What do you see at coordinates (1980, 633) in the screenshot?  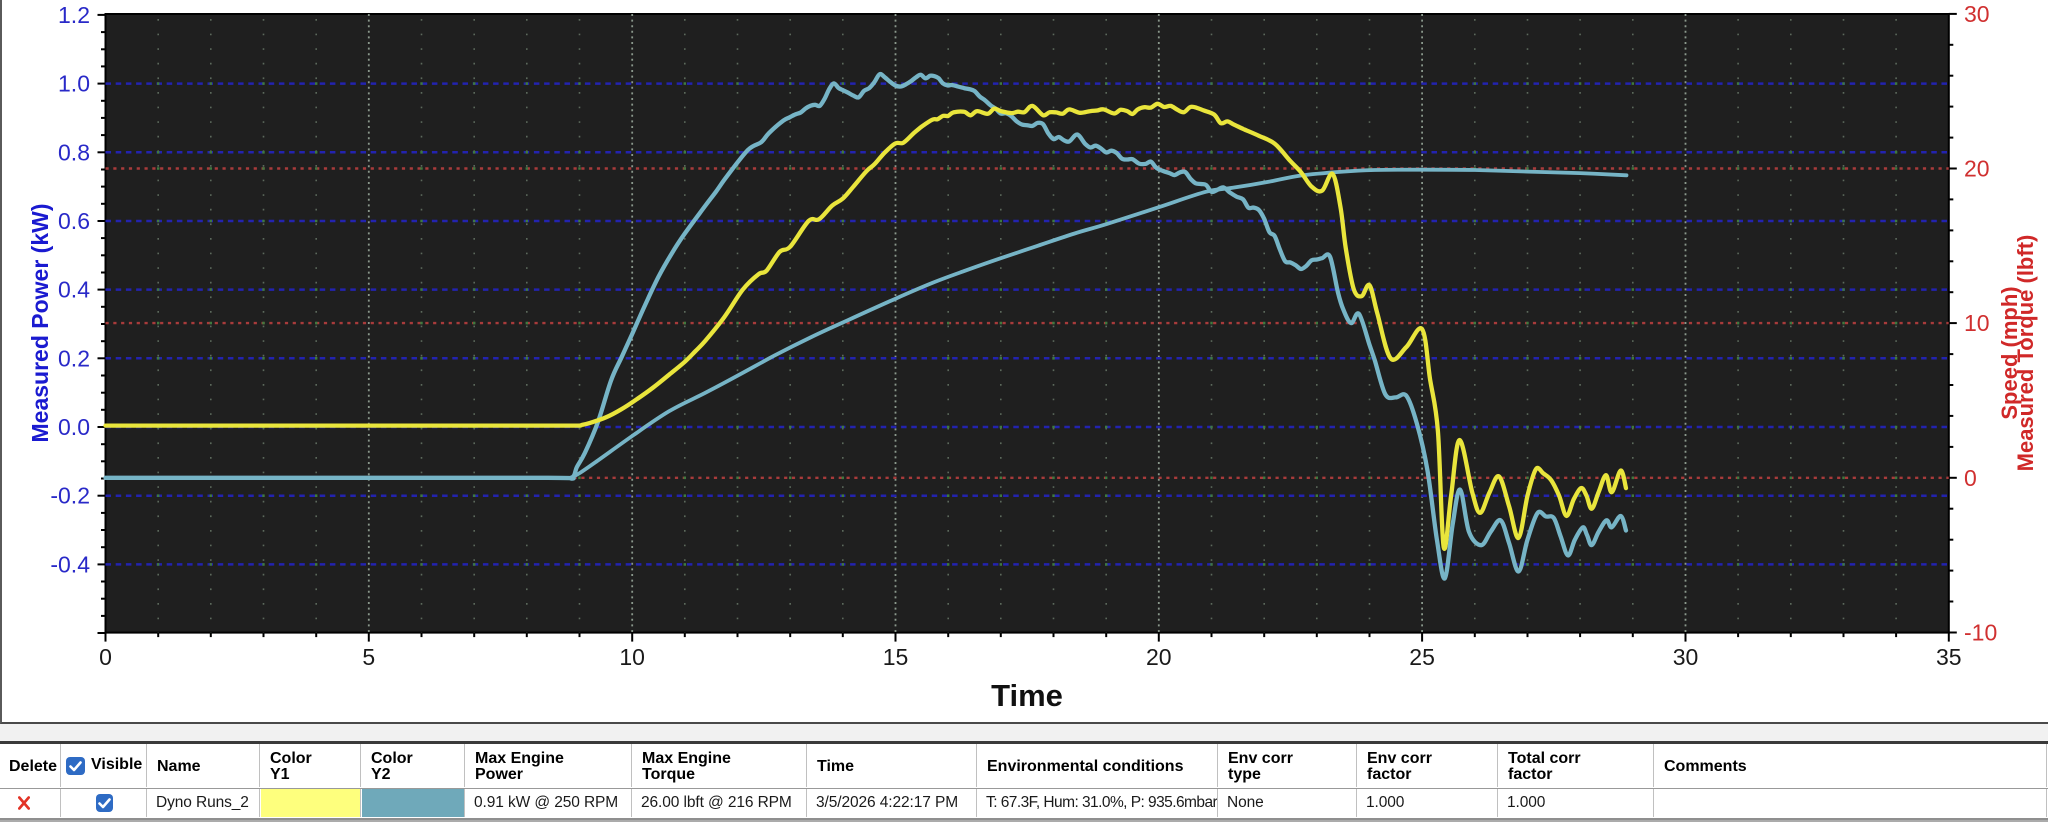 I see `svg-text: -10` at bounding box center [1980, 633].